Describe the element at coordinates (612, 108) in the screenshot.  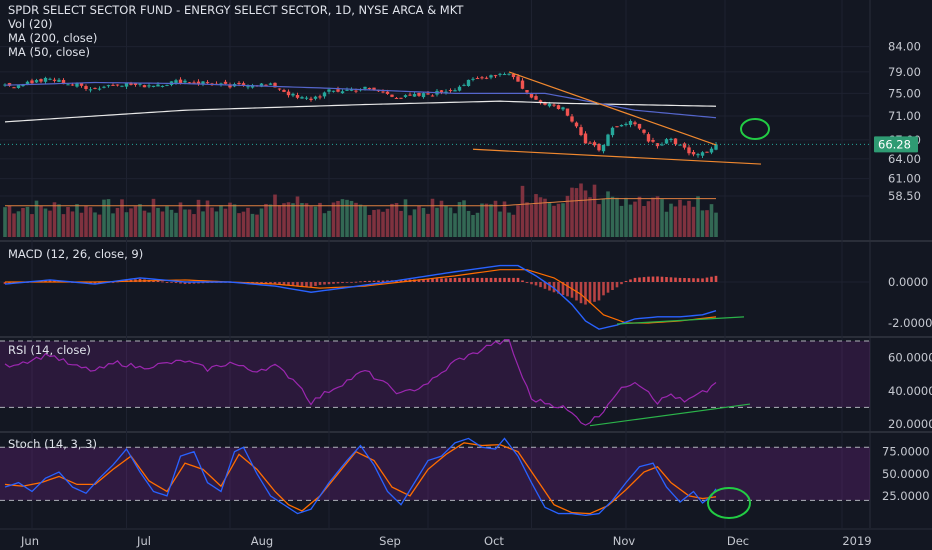
I see `trendline` at that location.